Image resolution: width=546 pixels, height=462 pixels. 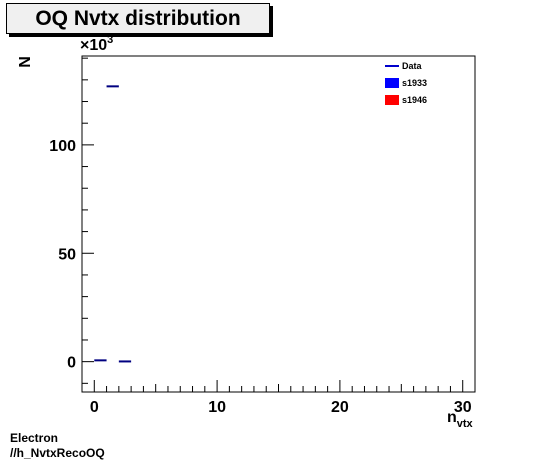 I want to click on y-multiplier: ×10³, so click(x=96, y=44).